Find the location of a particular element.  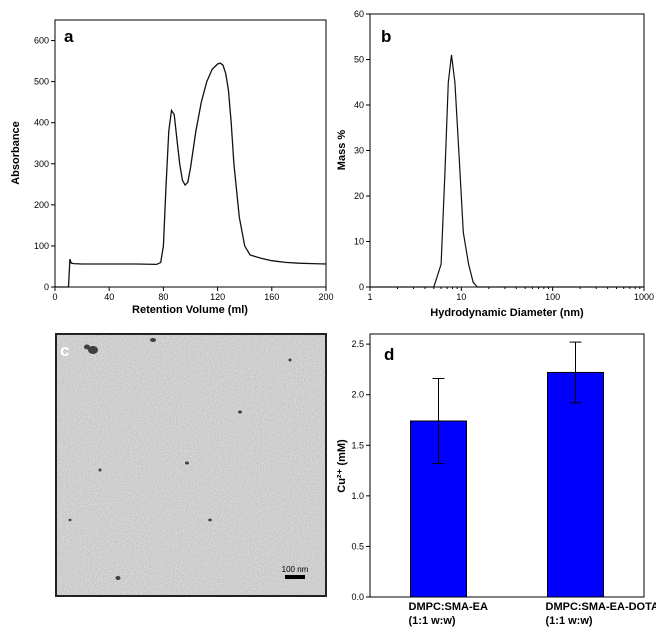

chart-a-x-tick-label: 160 is located at coordinates (271, 297).